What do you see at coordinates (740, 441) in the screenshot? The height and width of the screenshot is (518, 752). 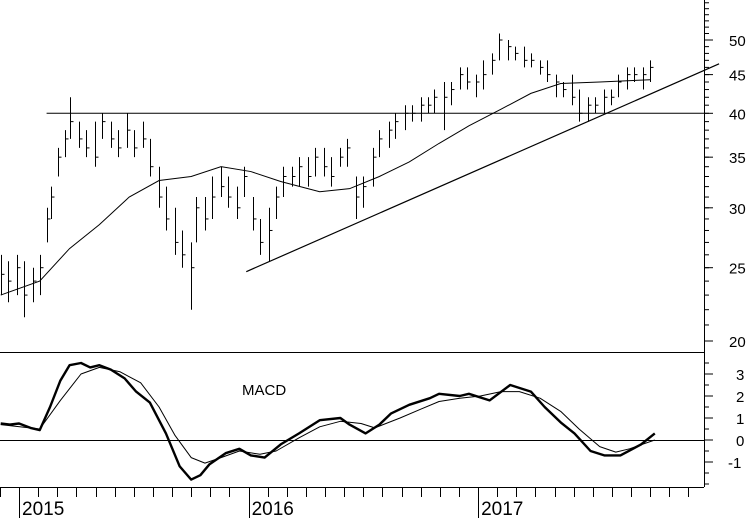 I see `macd-tick-label: 0` at bounding box center [740, 441].